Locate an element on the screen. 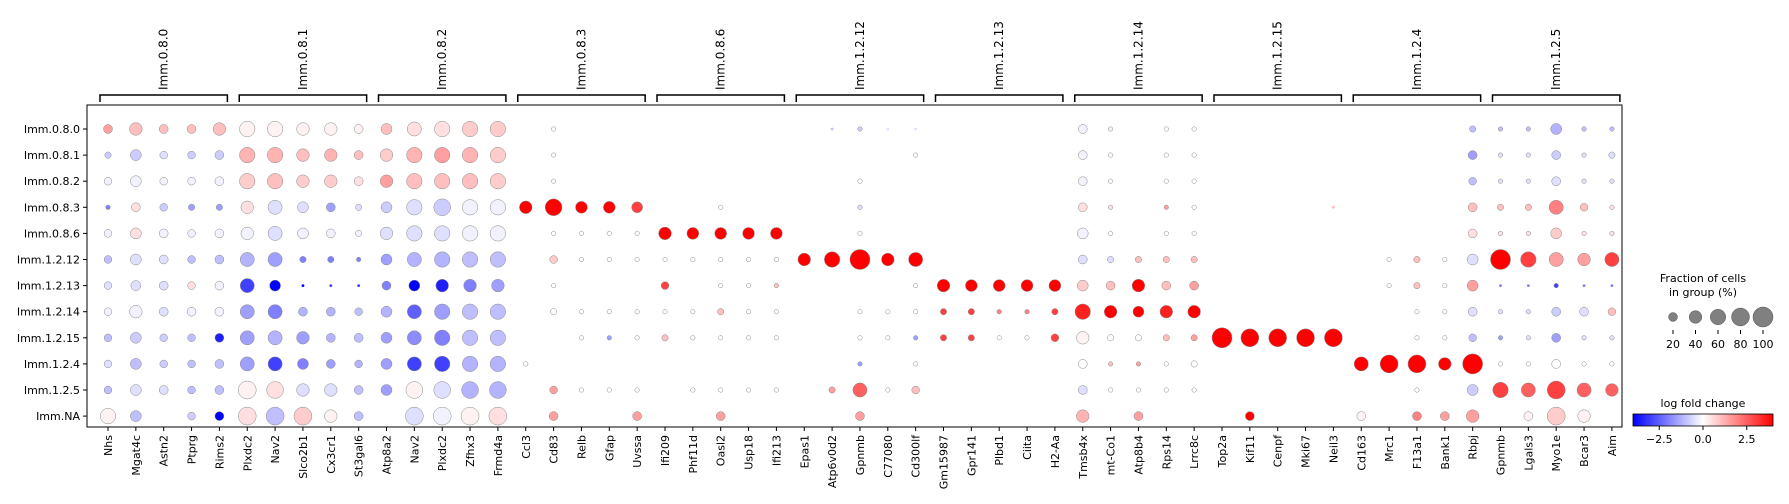 The image size is (1789, 504). column-label: Zfhx3 is located at coordinates (470, 451).